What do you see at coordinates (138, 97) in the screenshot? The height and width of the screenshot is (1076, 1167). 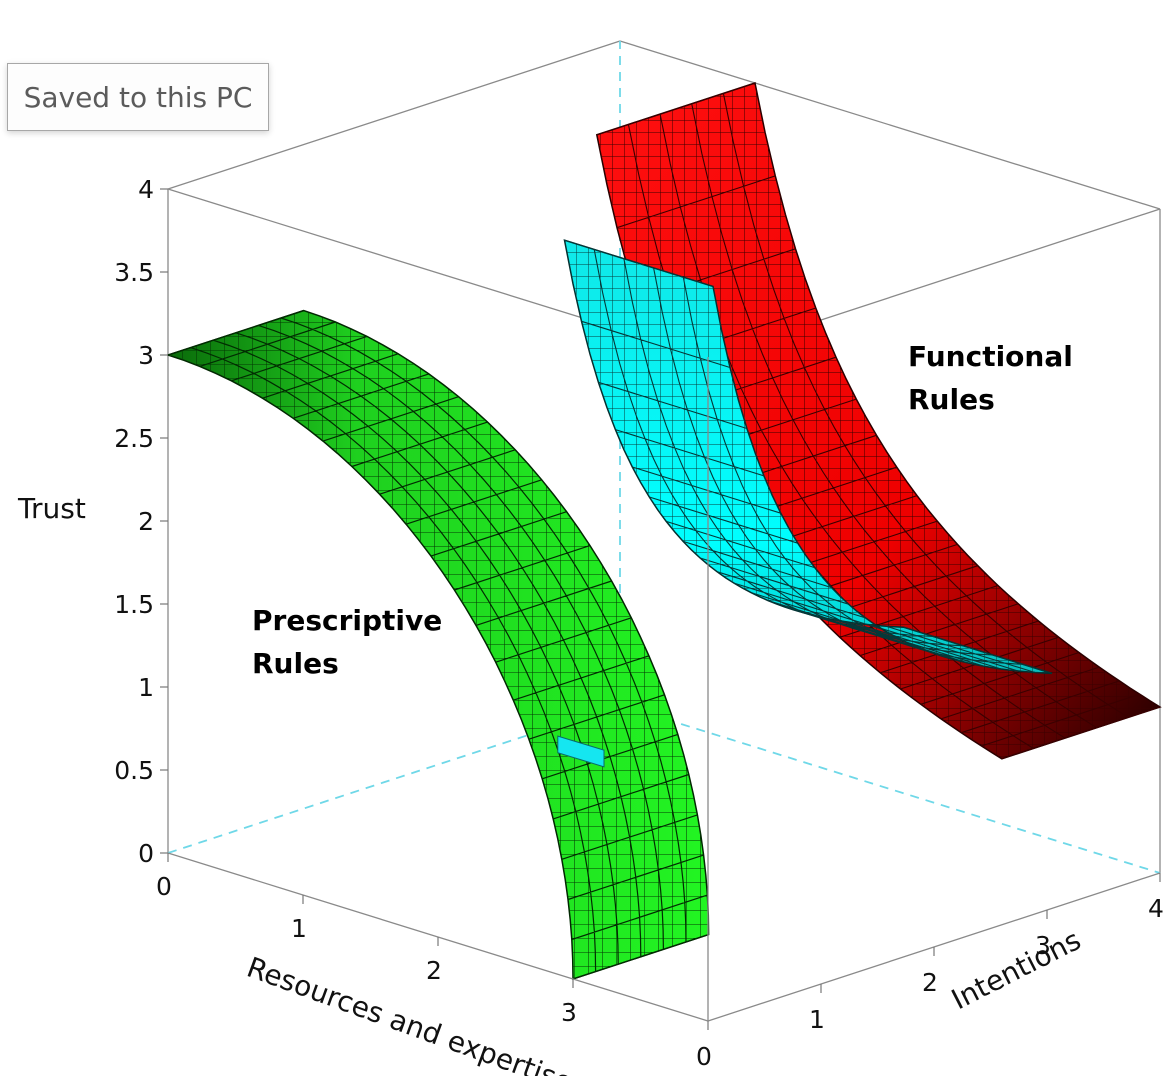 I see `save-status-badge: Saved to this PC` at bounding box center [138, 97].